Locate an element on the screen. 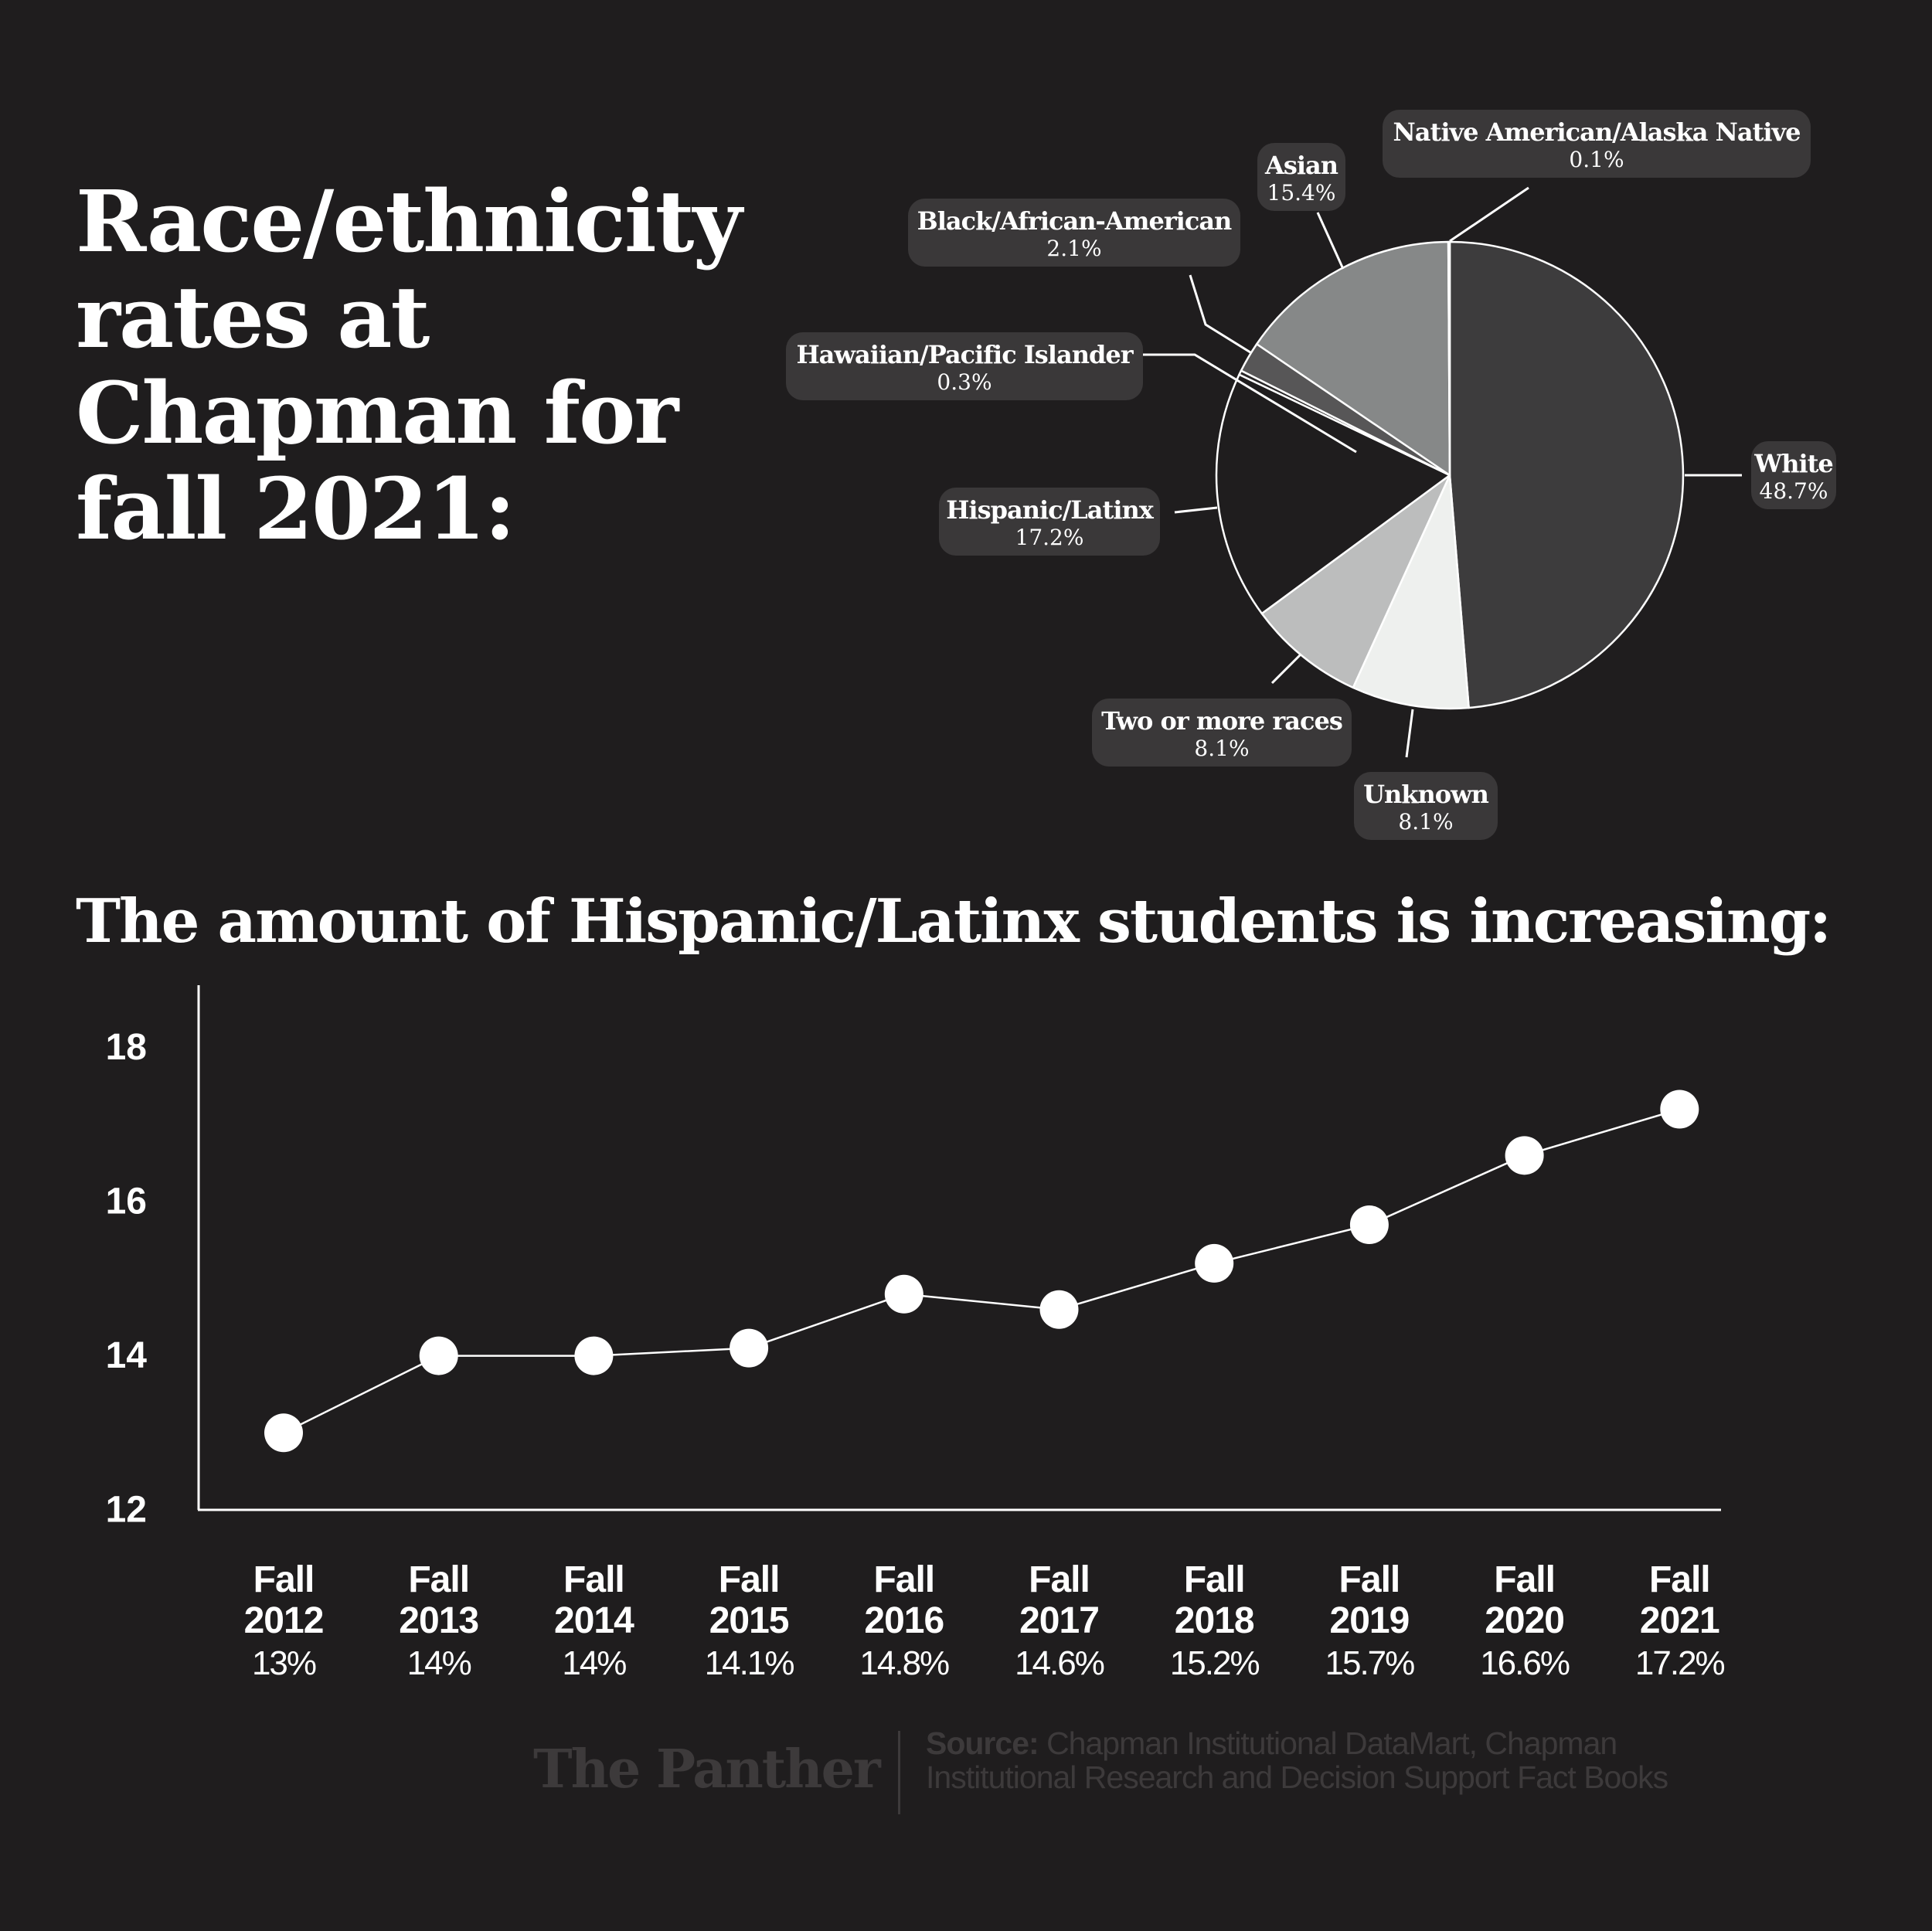  pie-label-percent: 15.4% is located at coordinates (1301, 193).